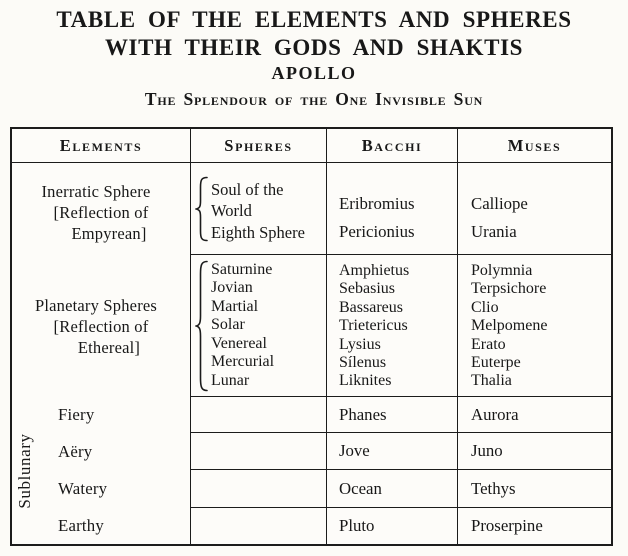 This screenshot has width=628, height=556. Describe the element at coordinates (314, 99) in the screenshot. I see `deity-epithet: The Splendour of the One Invisible Sun` at that location.